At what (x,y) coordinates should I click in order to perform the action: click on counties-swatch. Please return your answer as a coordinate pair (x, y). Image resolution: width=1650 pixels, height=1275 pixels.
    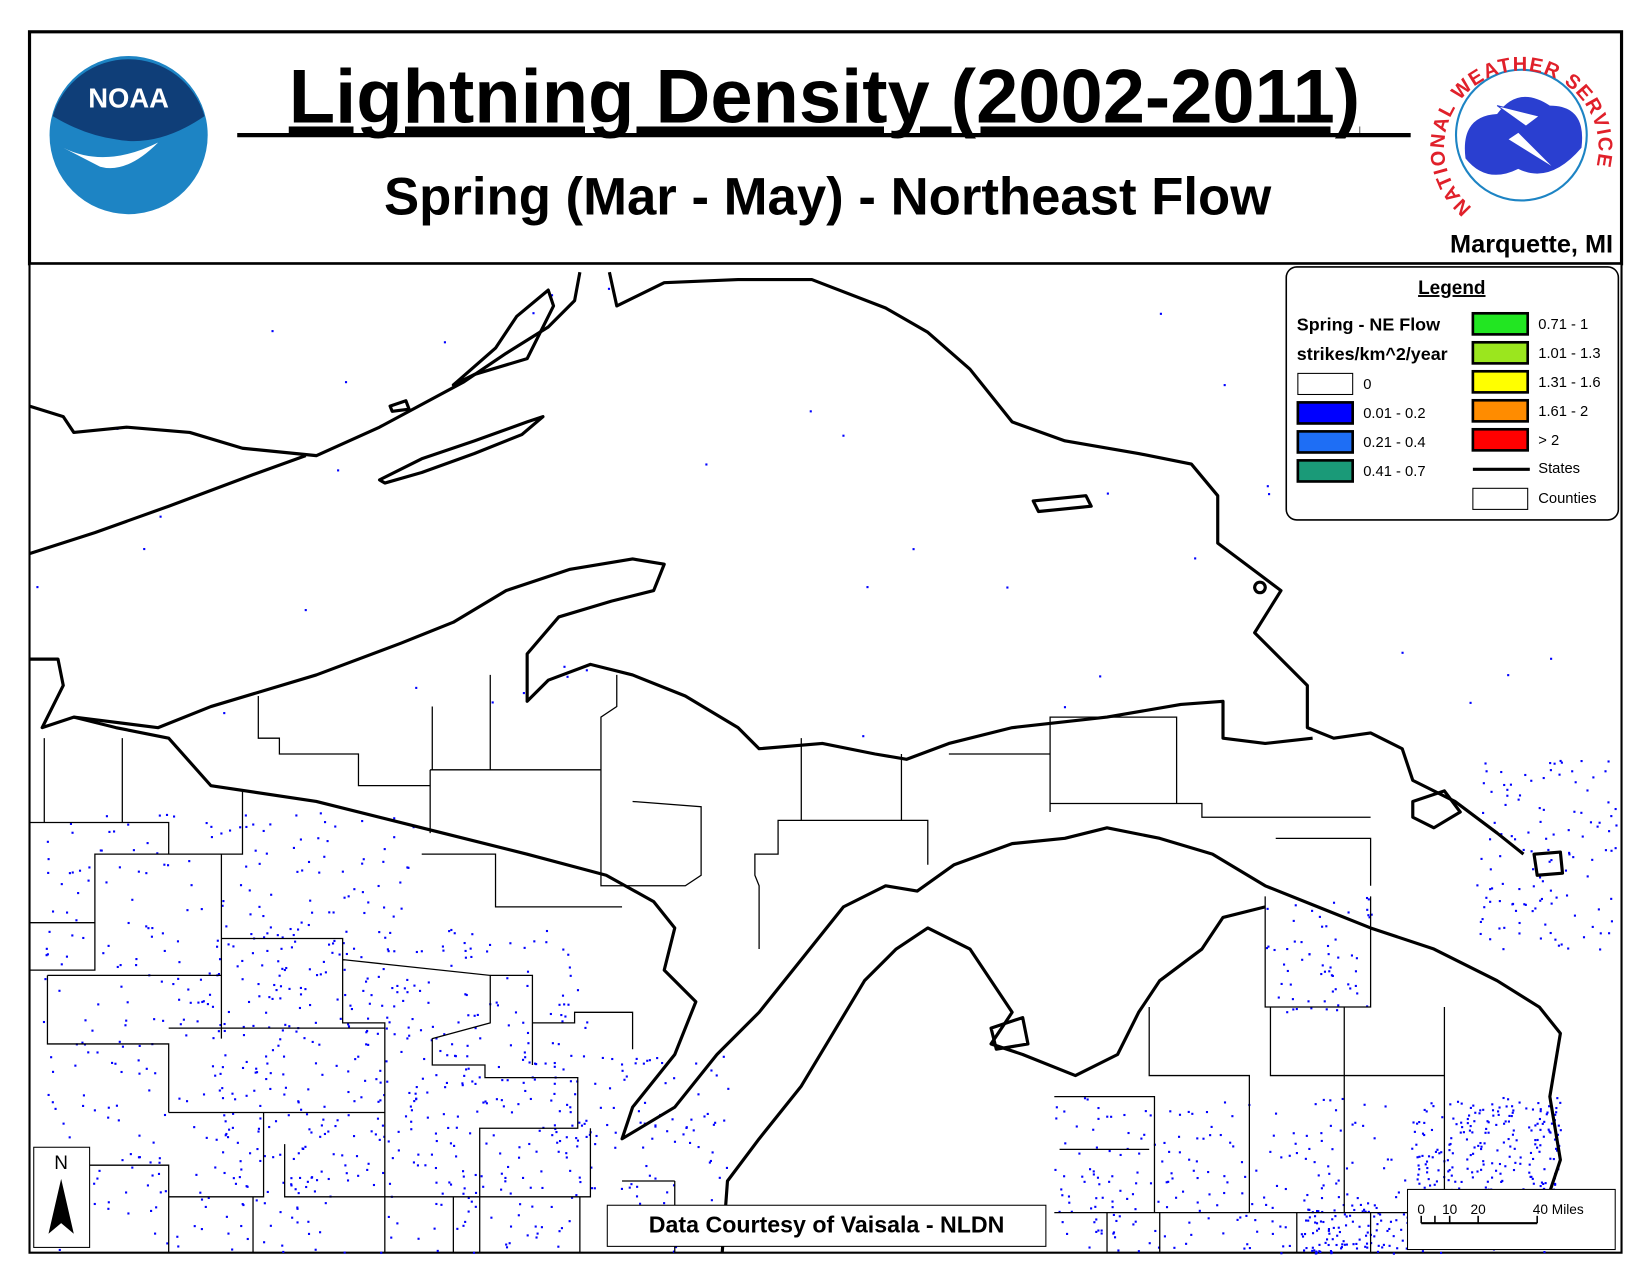
    Looking at the image, I should click on (1500, 498).